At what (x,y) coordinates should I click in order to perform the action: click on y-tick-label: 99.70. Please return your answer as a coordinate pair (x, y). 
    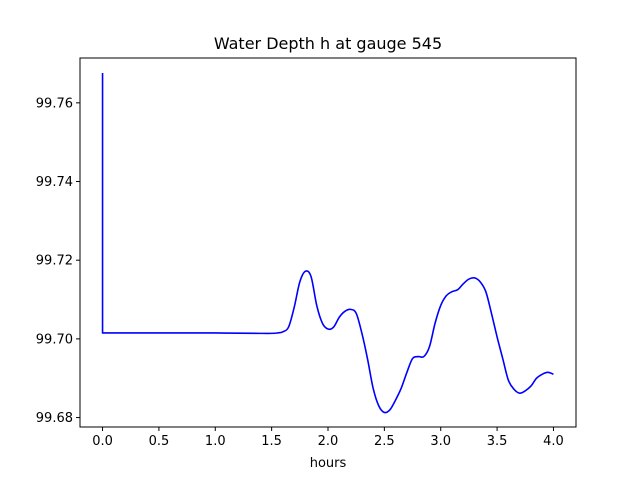
    Looking at the image, I should click on (54, 339).